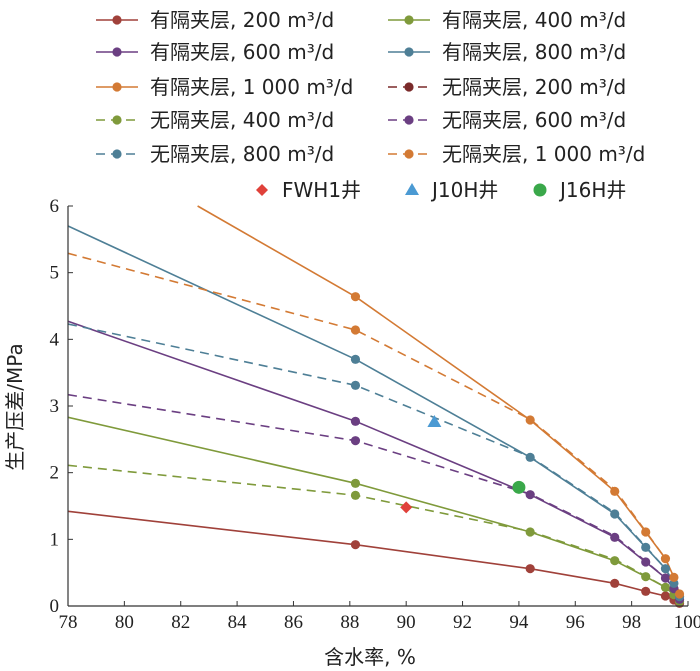  Describe the element at coordinates (464, 190) in the screenshot. I see `legend-well-label: J10H井` at that location.